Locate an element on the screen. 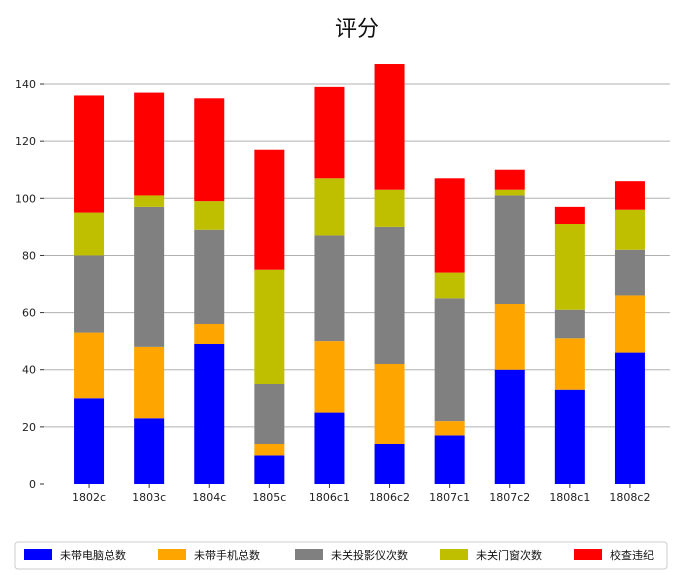  x-tick-label: 1802c is located at coordinates (89, 497).